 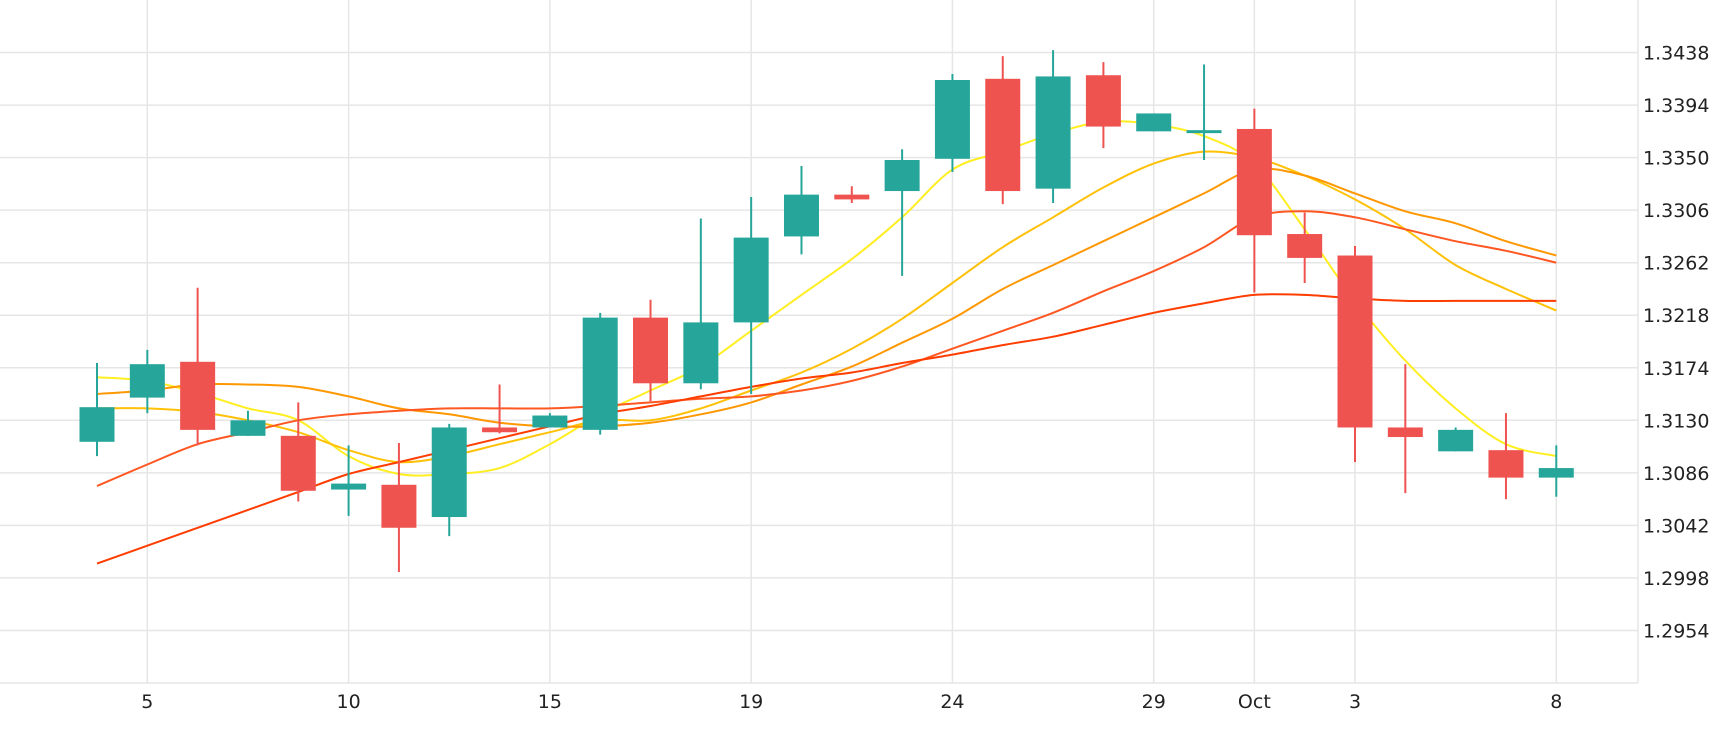 What do you see at coordinates (1676, 106) in the screenshot?
I see `y-tick-label: 1.3394` at bounding box center [1676, 106].